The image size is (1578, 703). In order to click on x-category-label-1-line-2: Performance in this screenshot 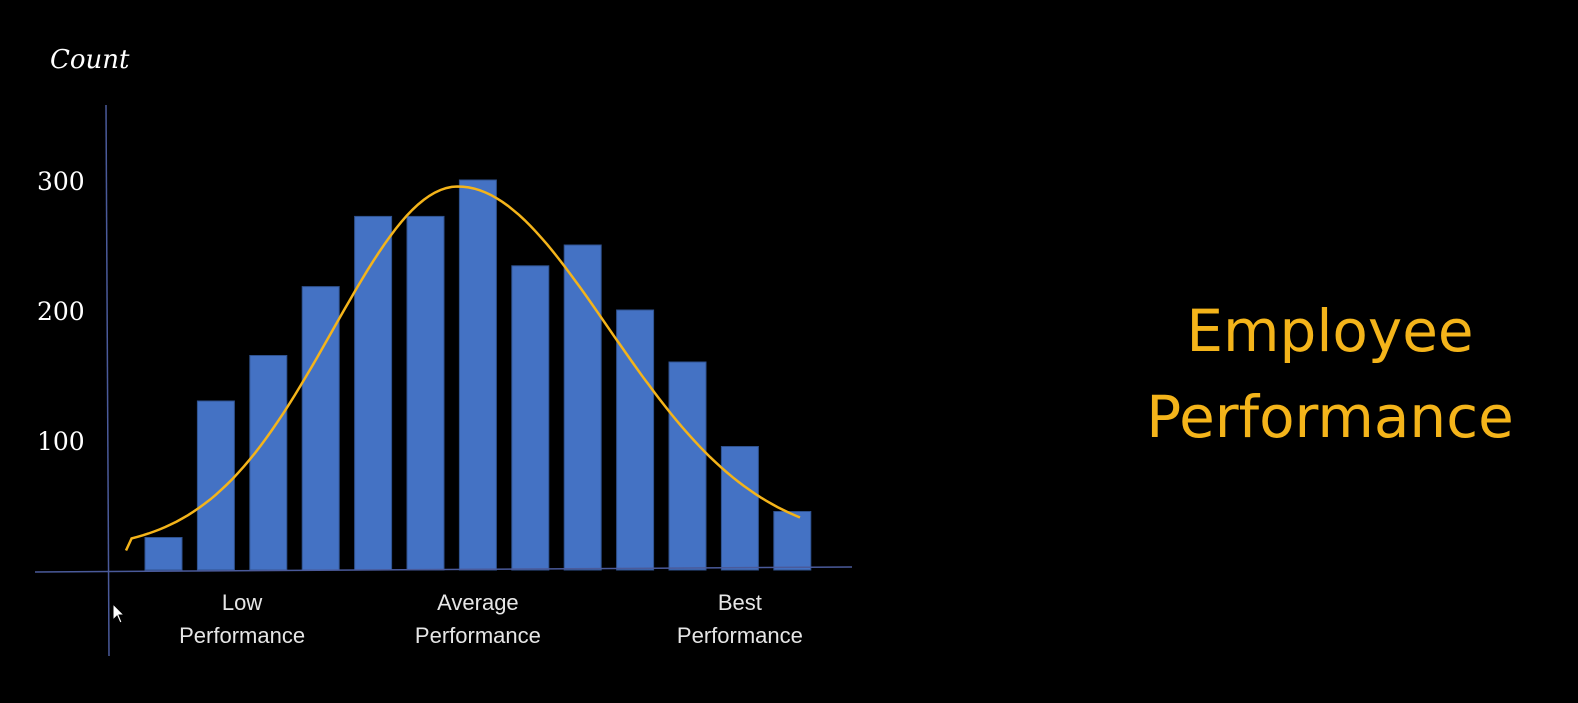, I will do `click(242, 635)`.